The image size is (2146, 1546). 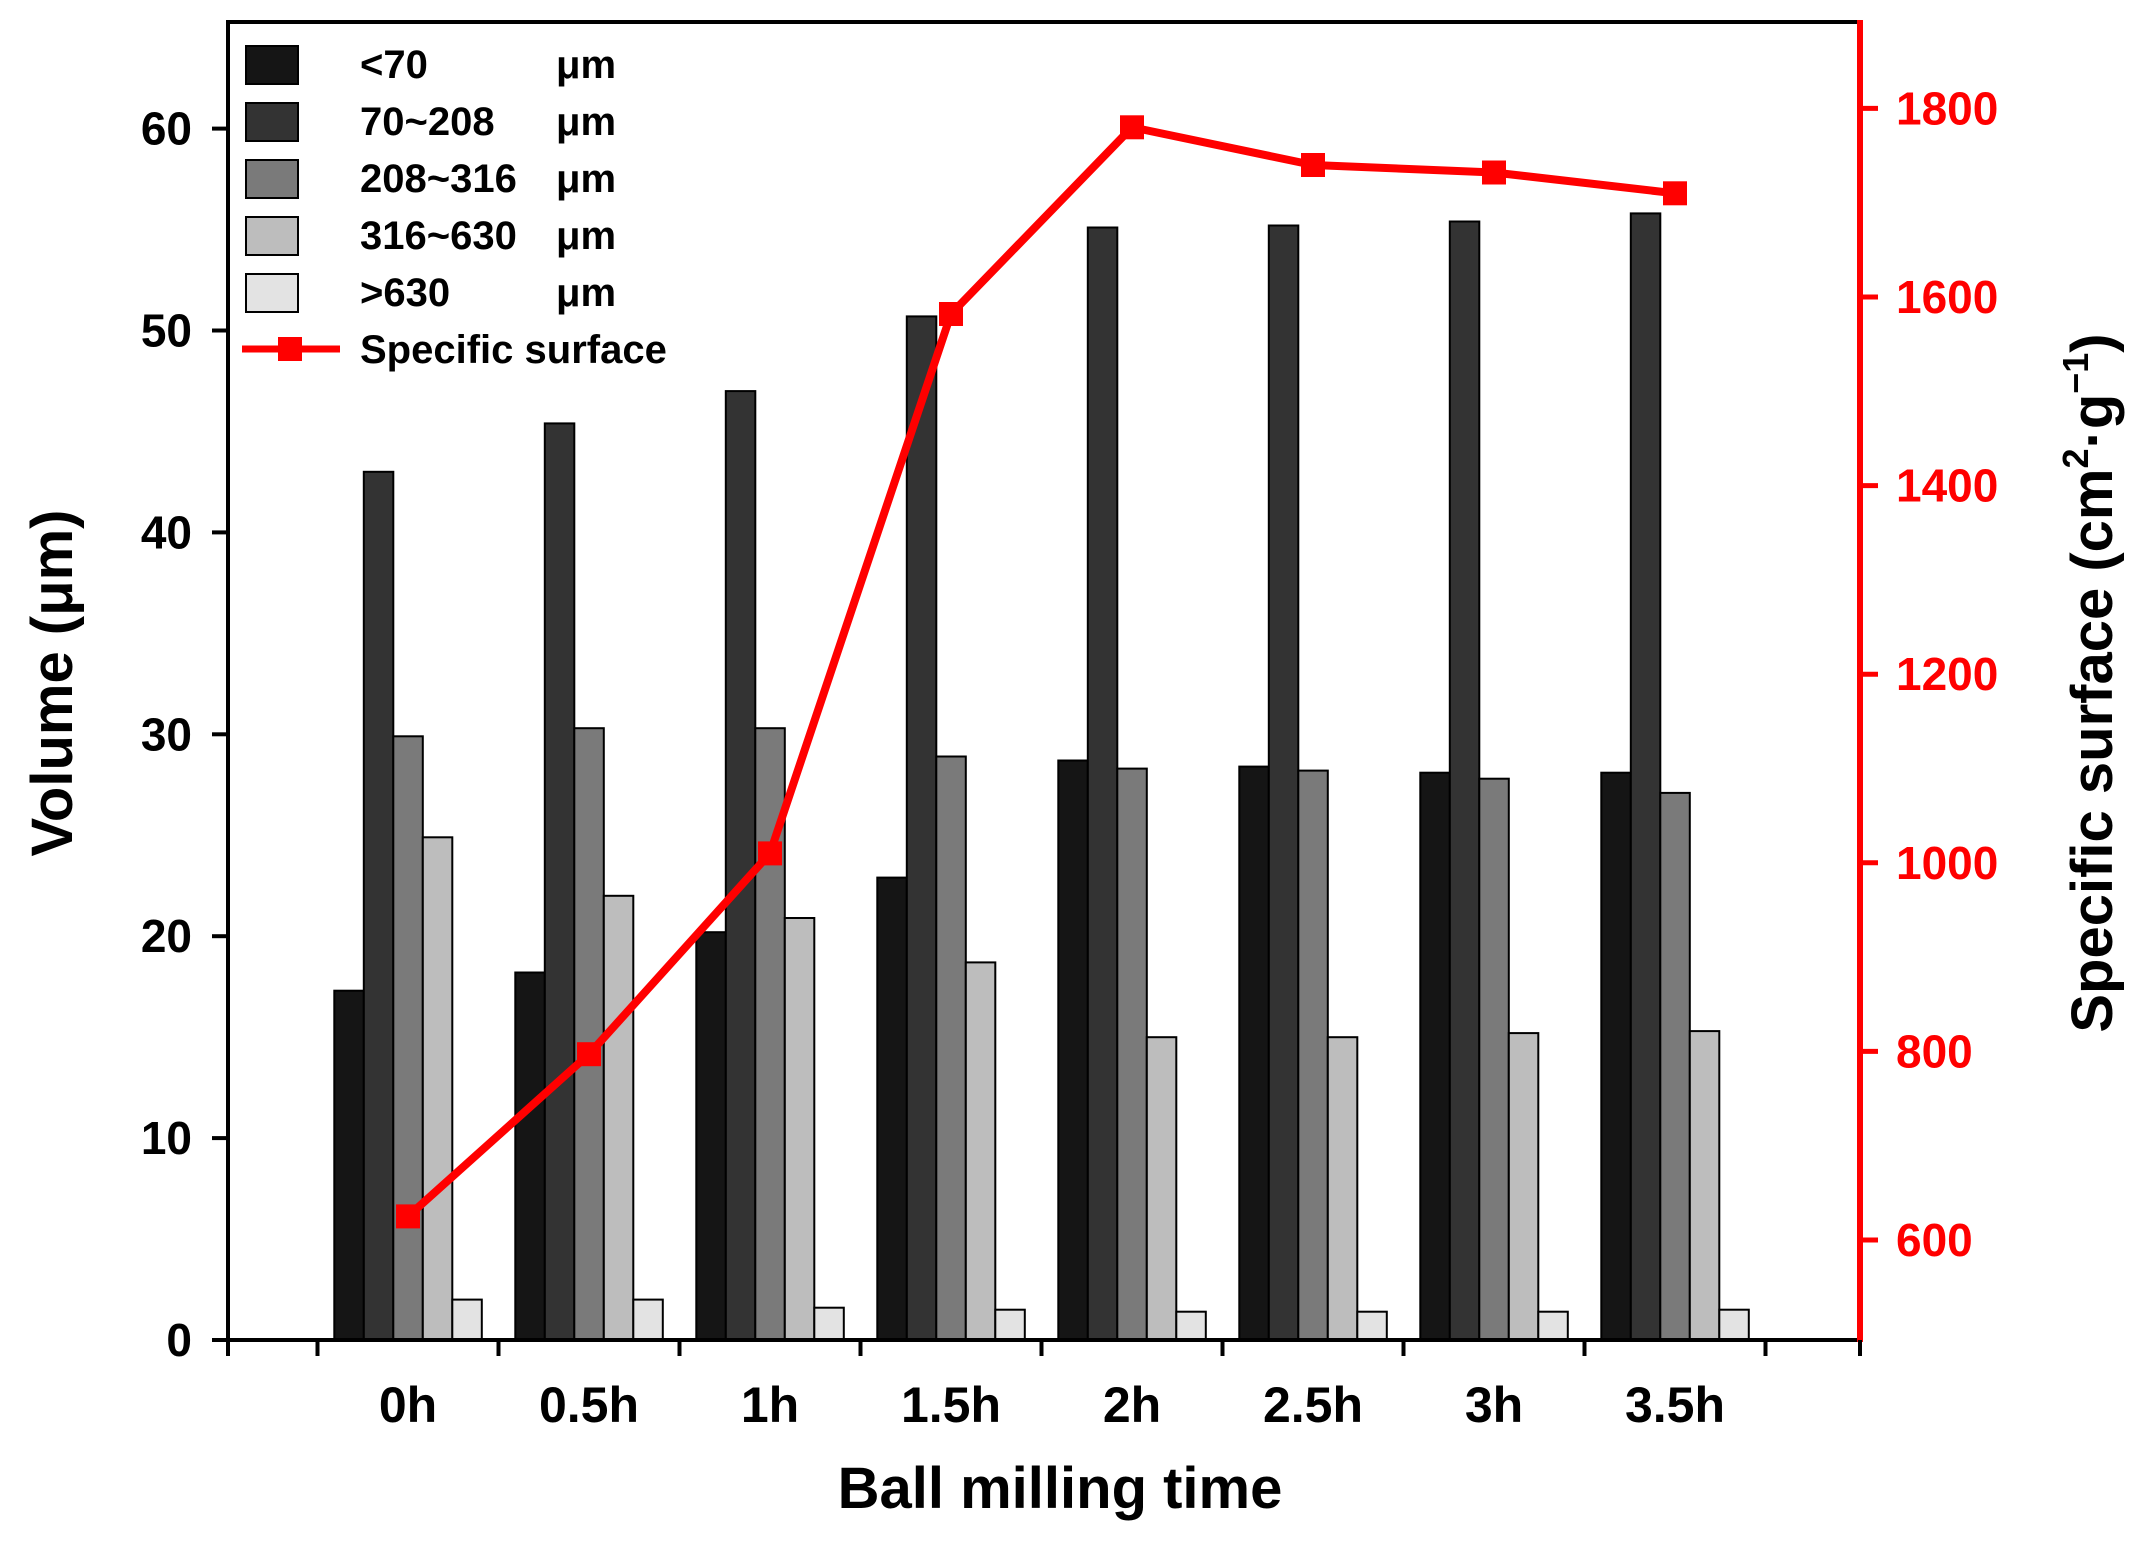 What do you see at coordinates (394, 65) in the screenshot?
I see `legend-label-0: <70` at bounding box center [394, 65].